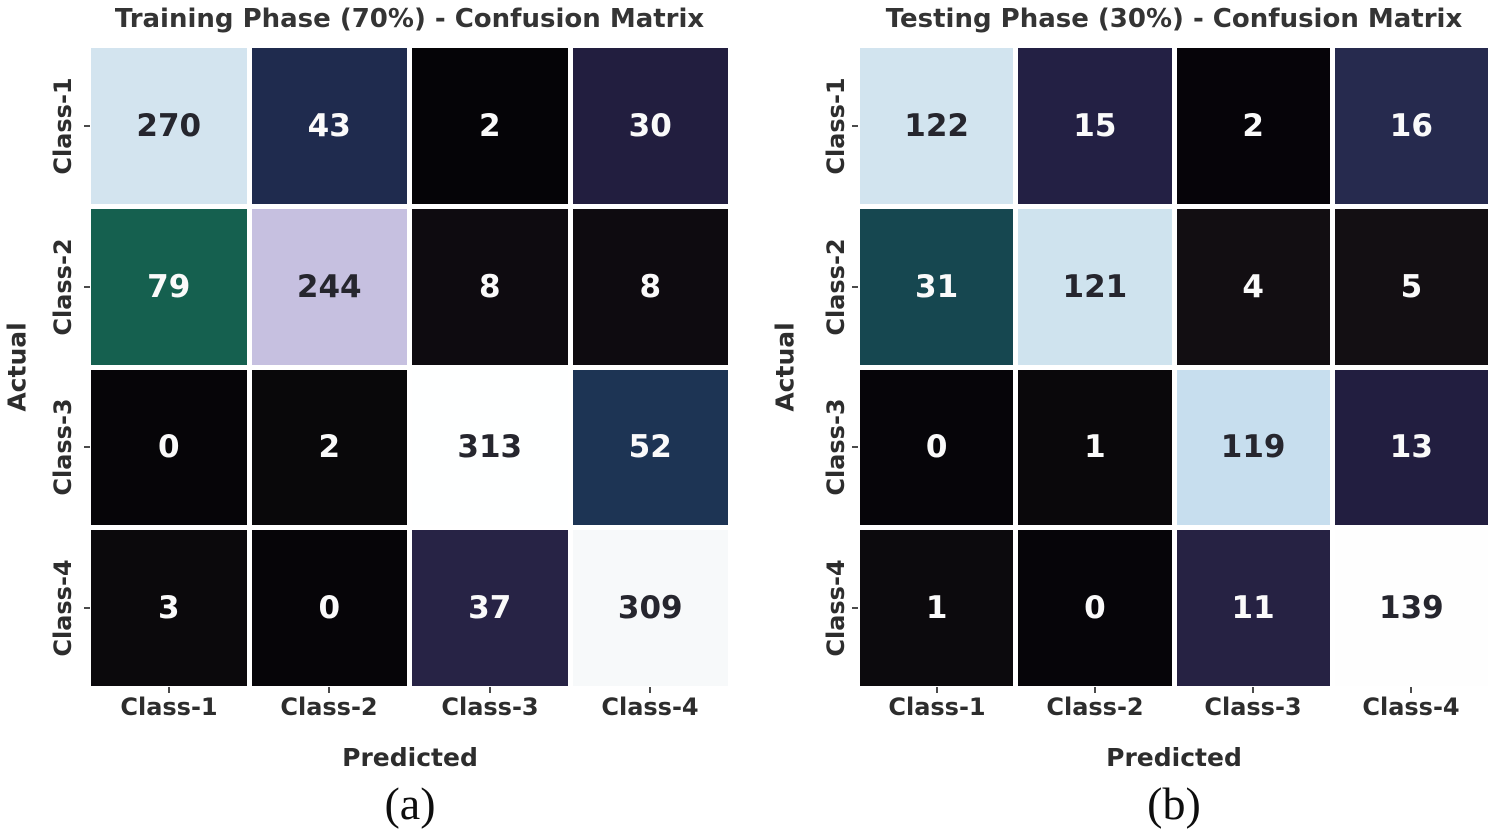  What do you see at coordinates (490, 286) in the screenshot?
I see `cell-actual-Class-2-pred-Class-3: 8` at bounding box center [490, 286].